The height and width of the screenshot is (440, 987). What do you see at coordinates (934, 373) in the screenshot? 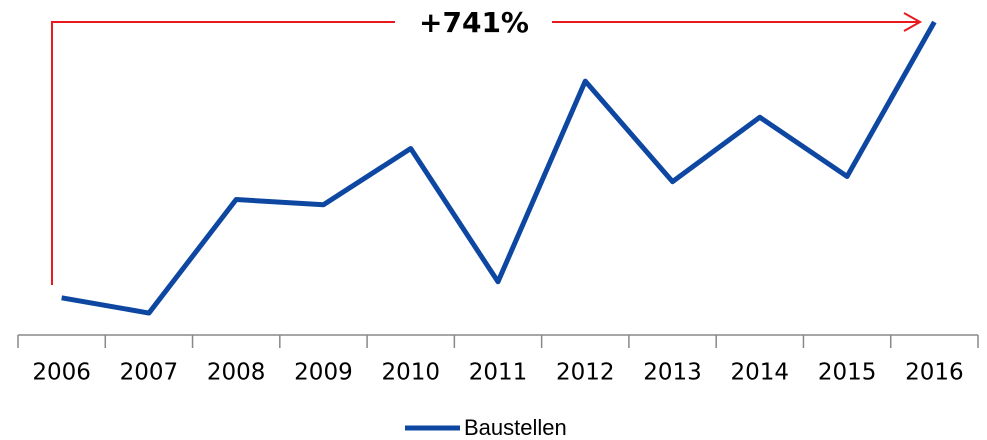
I see `x-tick-label: 2016` at bounding box center [934, 373].